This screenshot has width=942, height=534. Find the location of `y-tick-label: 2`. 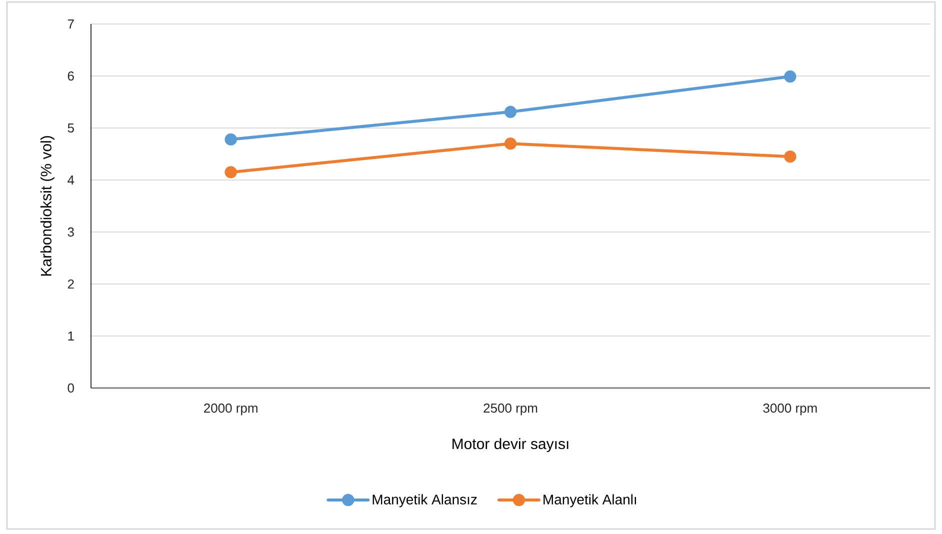

y-tick-label: 2 is located at coordinates (71, 284).